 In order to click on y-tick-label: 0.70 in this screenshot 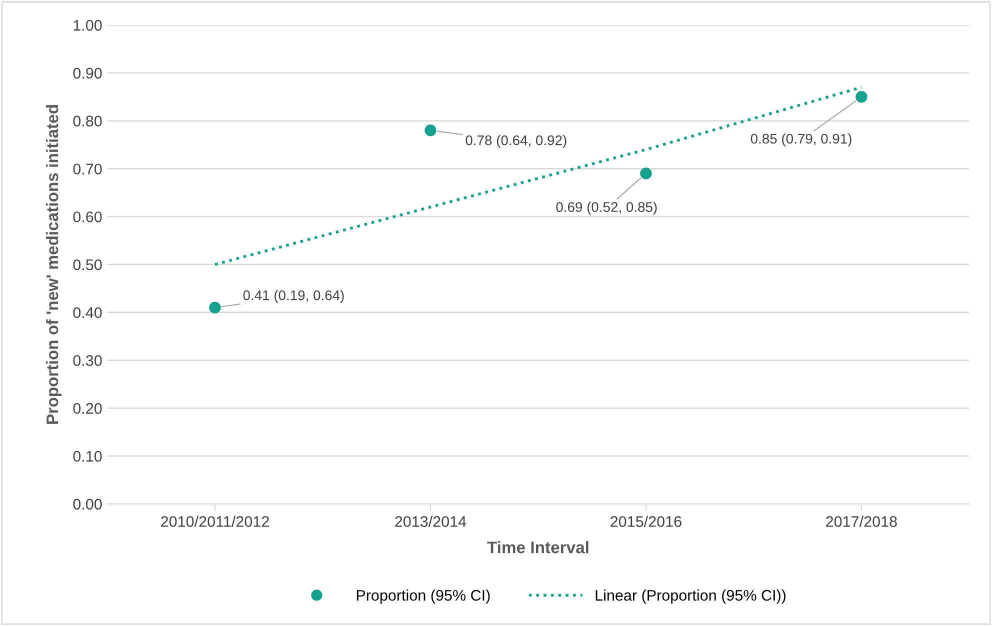, I will do `click(87, 169)`.